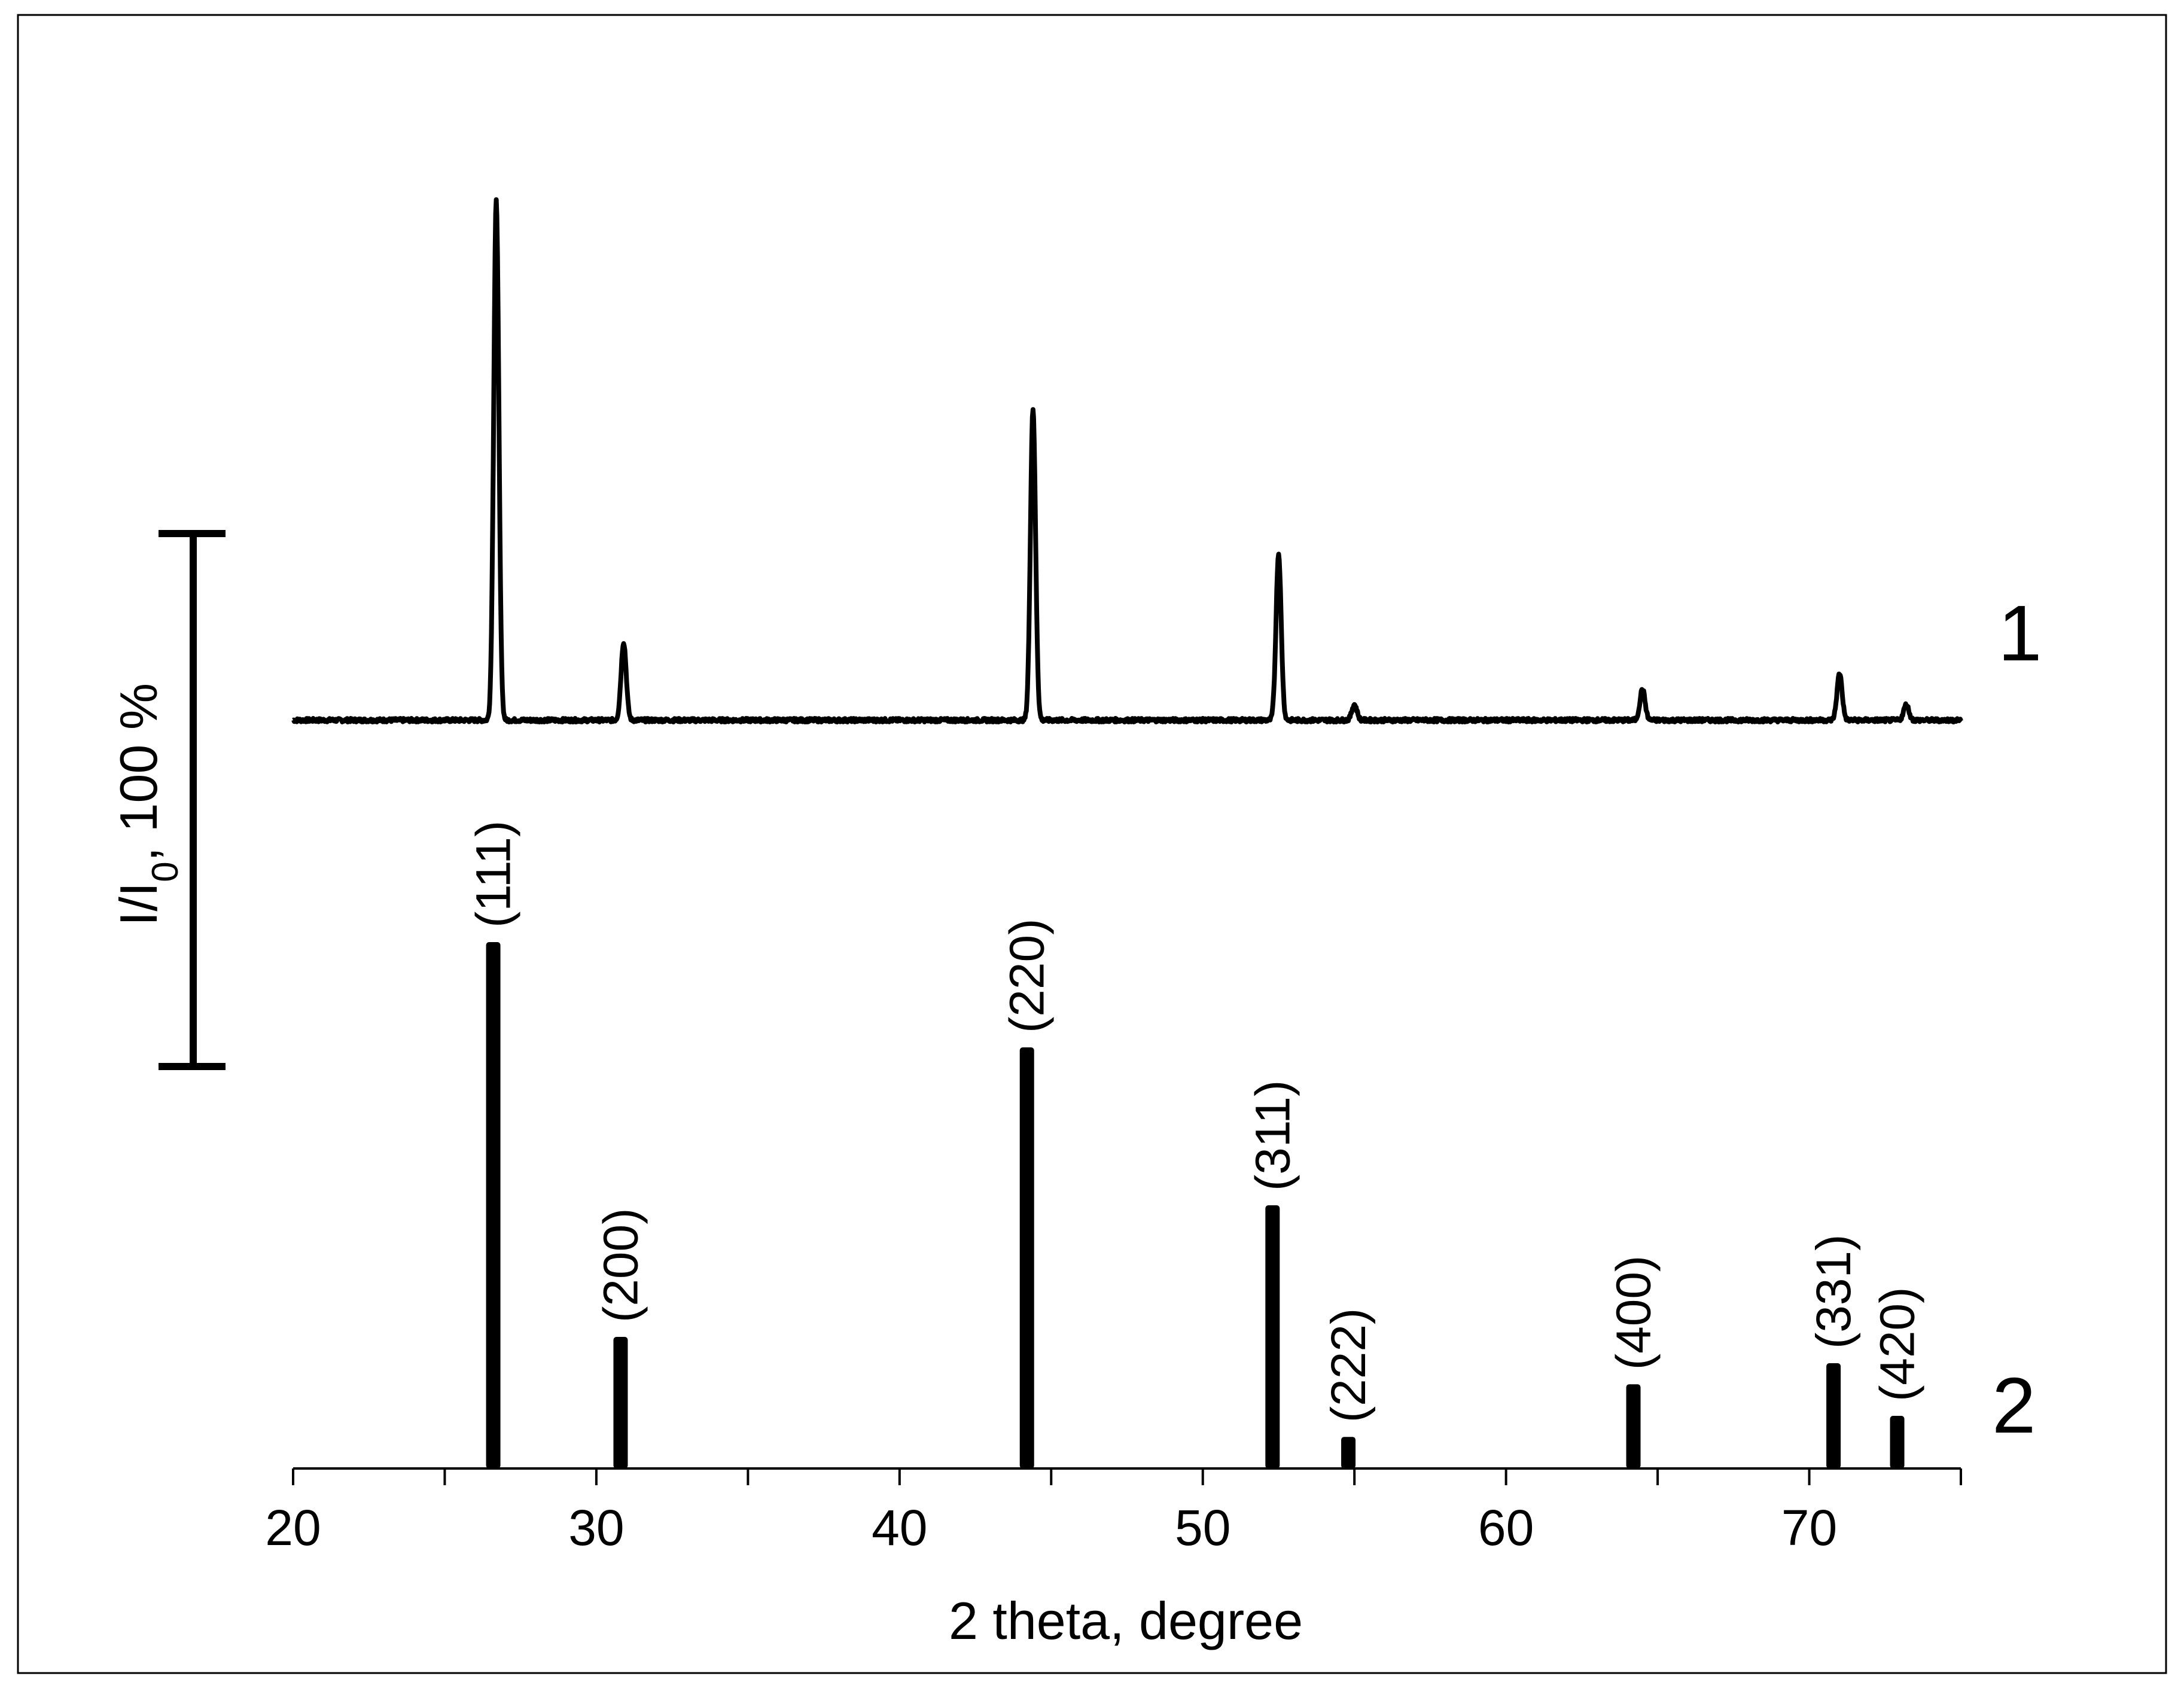 The height and width of the screenshot is (1688, 2184). I want to click on hkl-label: (420), so click(1898, 1344).